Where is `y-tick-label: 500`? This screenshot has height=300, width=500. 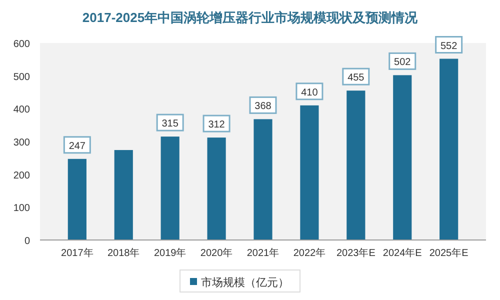
y-tick-label: 500 is located at coordinates (21, 77).